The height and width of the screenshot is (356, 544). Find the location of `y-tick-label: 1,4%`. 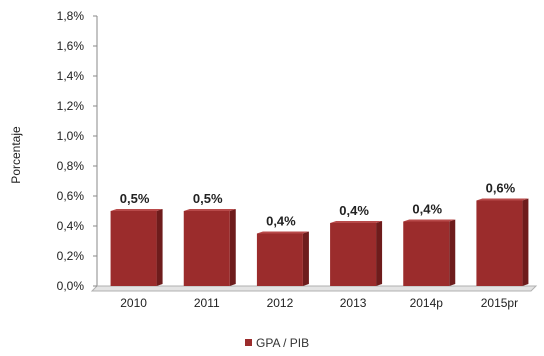

y-tick-label: 1,4% is located at coordinates (71, 76).